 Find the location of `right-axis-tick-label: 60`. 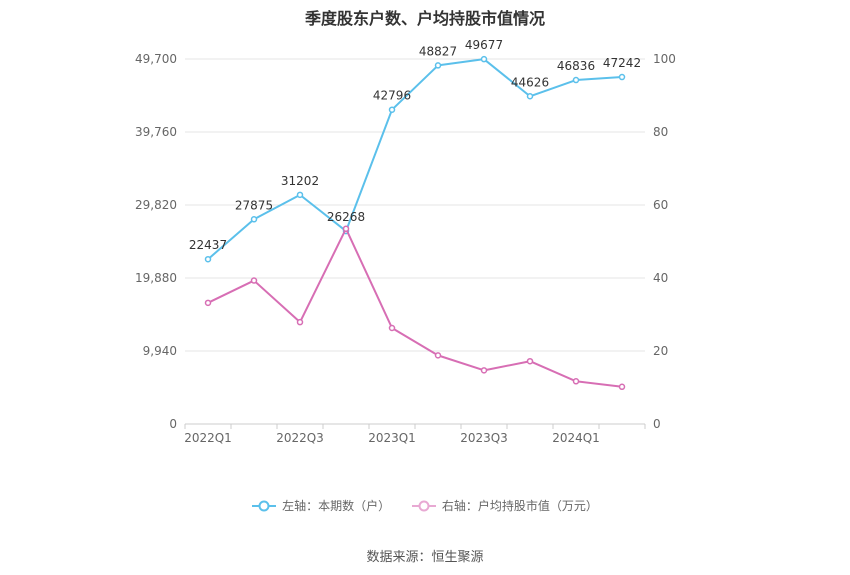

right-axis-tick-label: 60 is located at coordinates (660, 205).